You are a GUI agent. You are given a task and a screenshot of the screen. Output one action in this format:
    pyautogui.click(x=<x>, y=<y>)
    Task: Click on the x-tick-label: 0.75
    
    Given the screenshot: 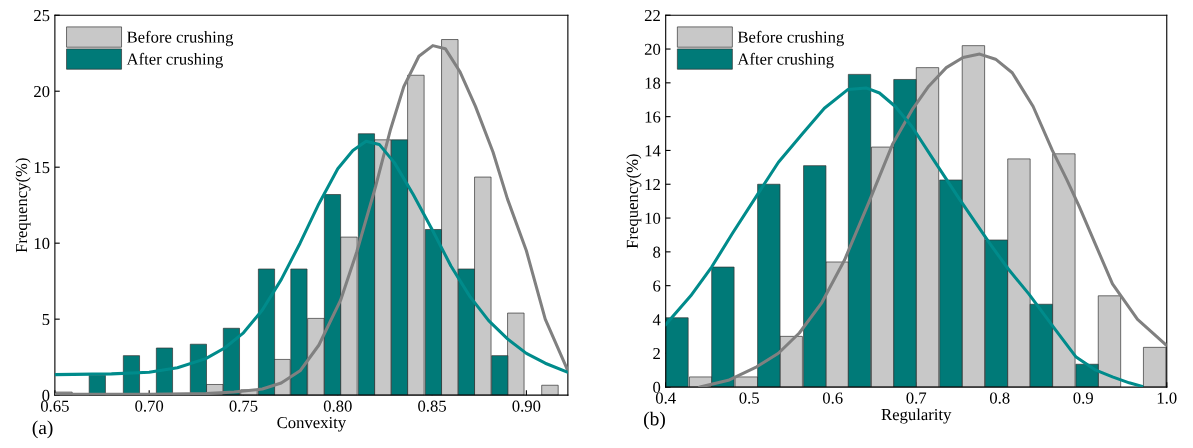 What is the action you would take?
    pyautogui.click(x=243, y=406)
    